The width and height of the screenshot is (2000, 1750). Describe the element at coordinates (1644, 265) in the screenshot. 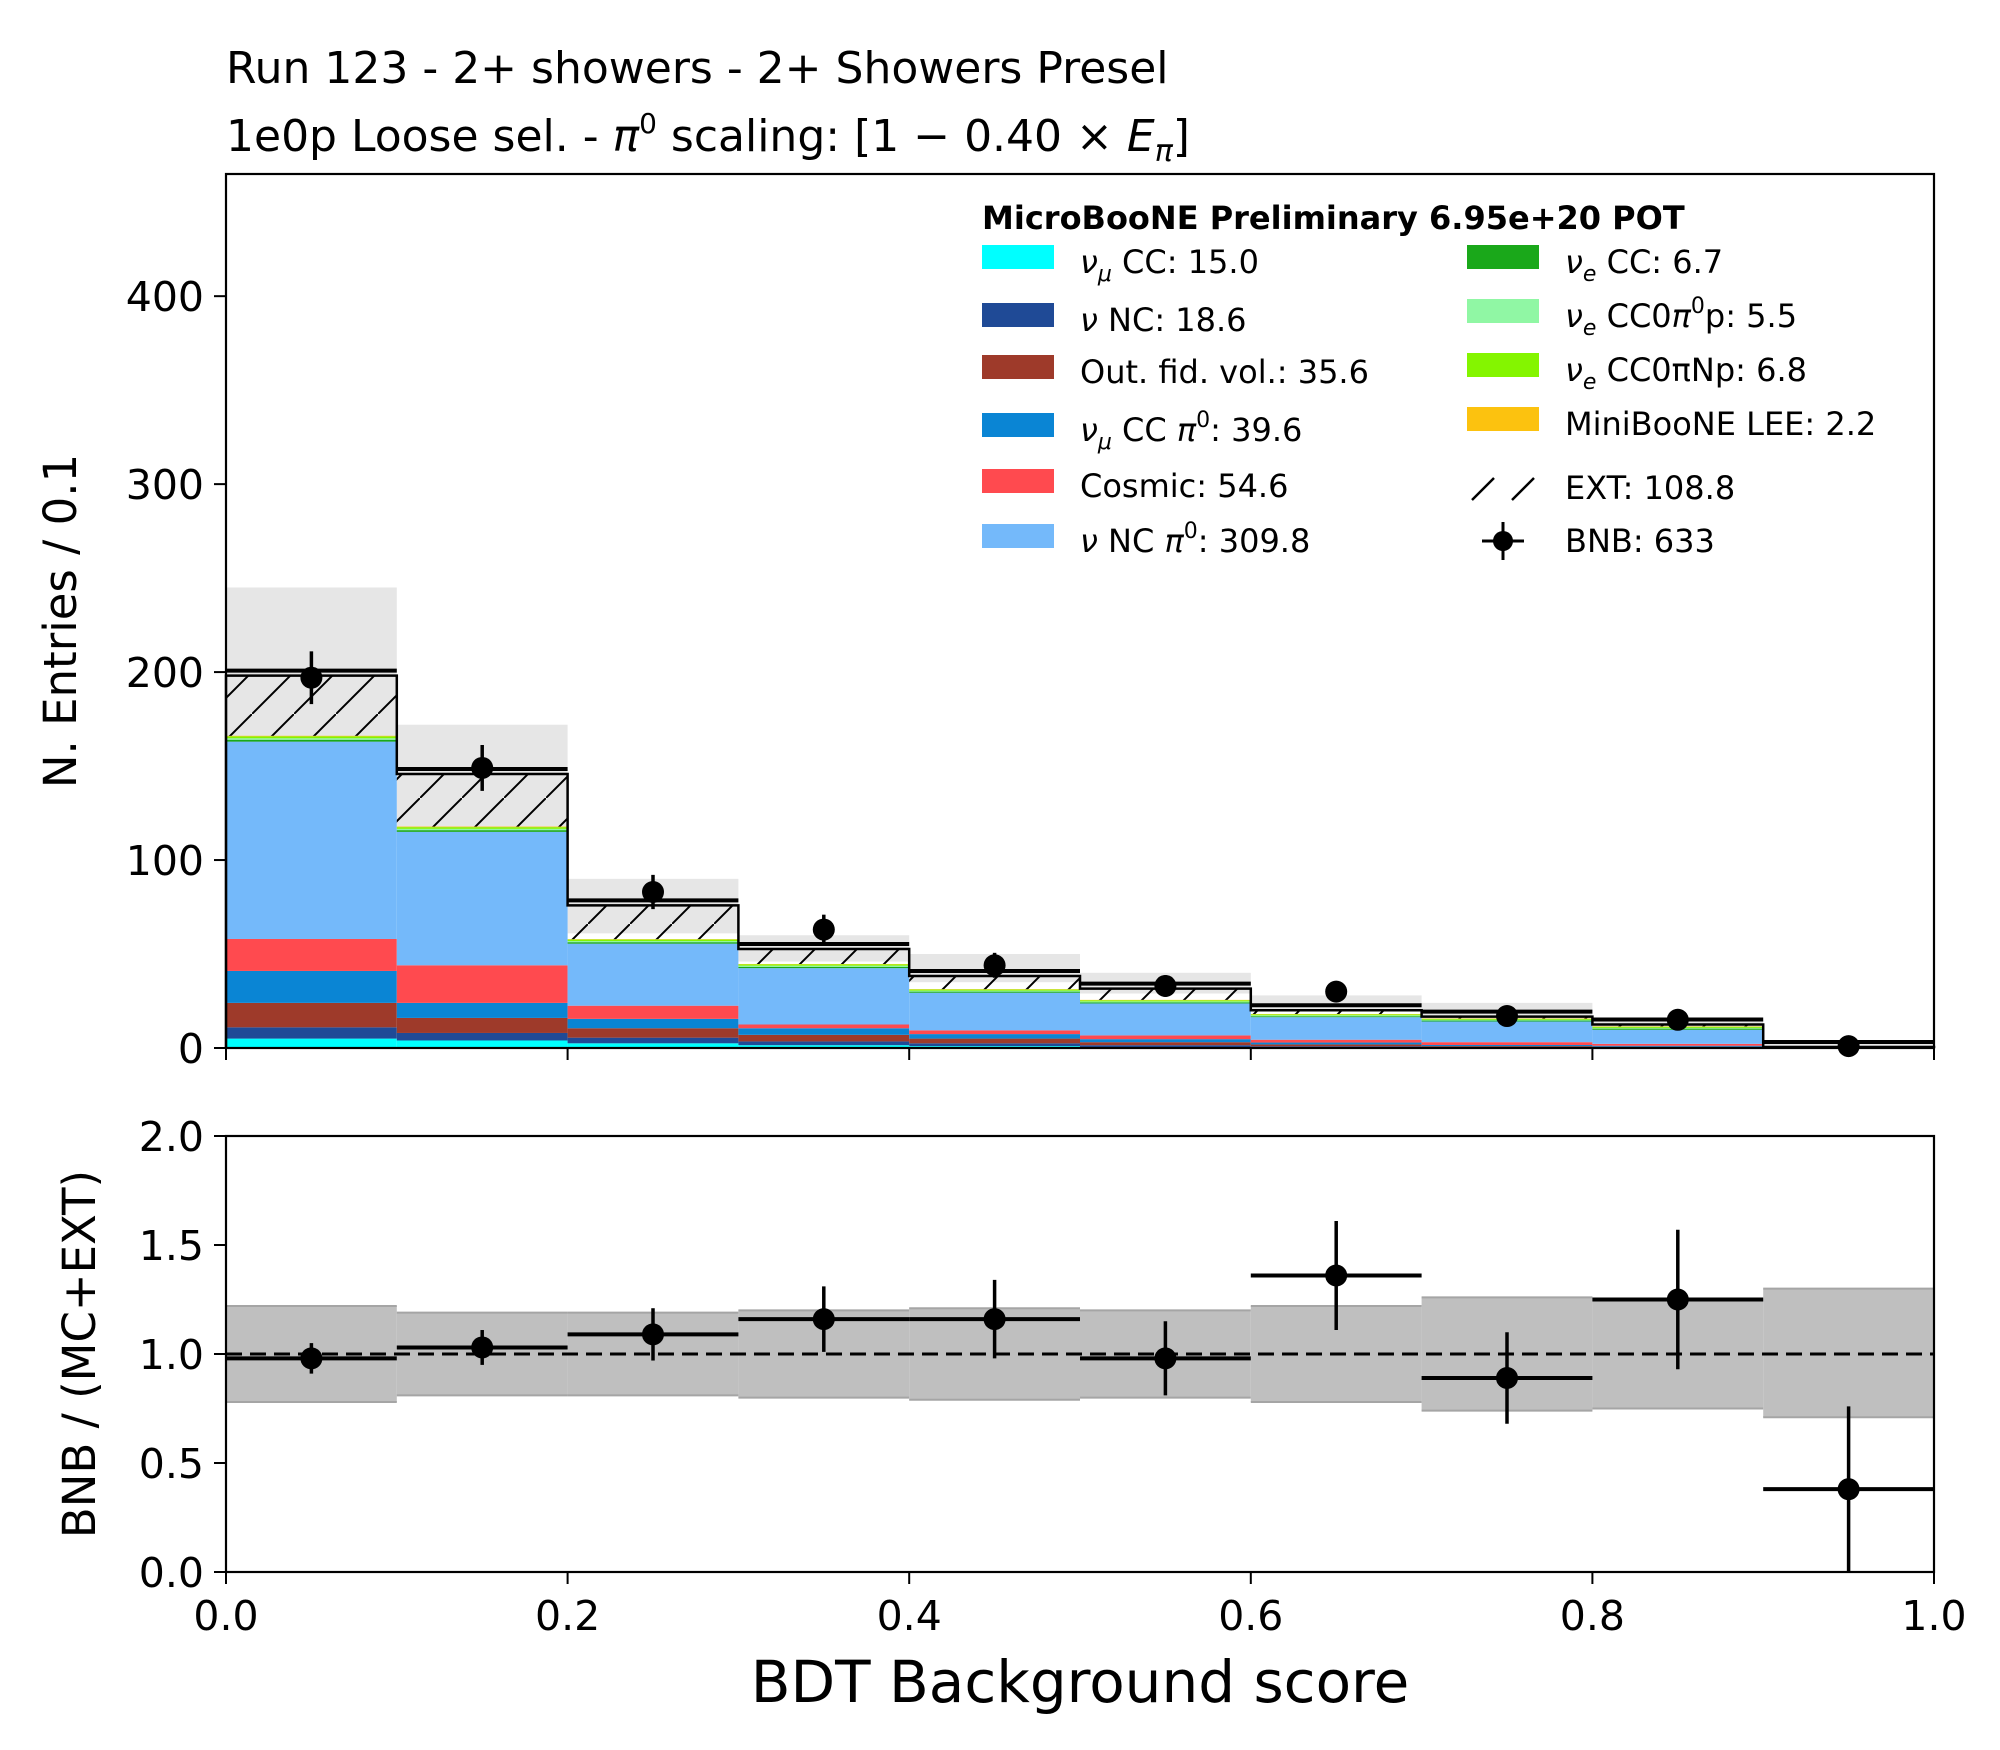

I see `legend-label: νe CC: 6.7` at that location.